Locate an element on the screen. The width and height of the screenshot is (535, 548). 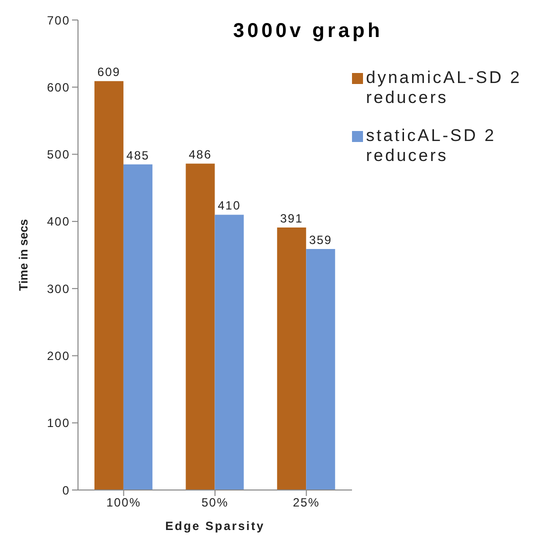
y-tick-label: 600 is located at coordinates (58, 87).